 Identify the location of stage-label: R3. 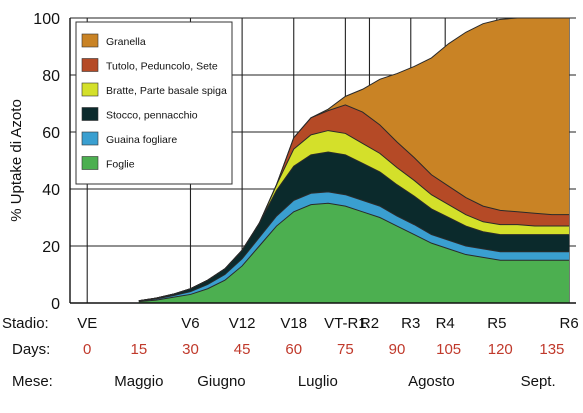
(410, 323).